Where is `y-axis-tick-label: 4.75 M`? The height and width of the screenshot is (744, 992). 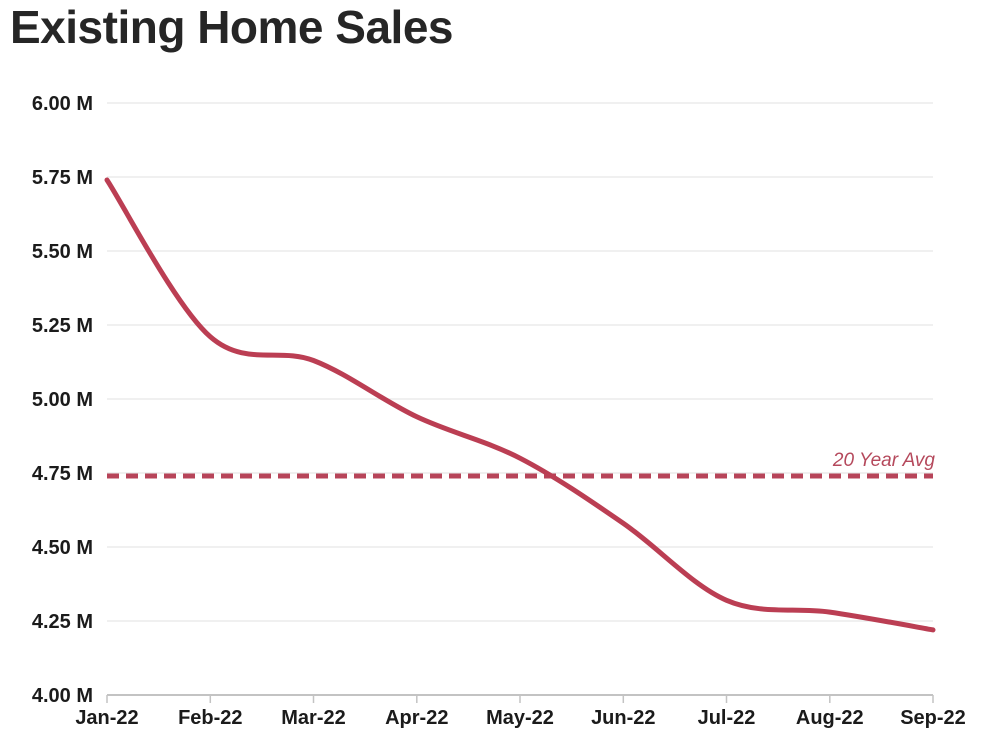 y-axis-tick-label: 4.75 M is located at coordinates (62, 474).